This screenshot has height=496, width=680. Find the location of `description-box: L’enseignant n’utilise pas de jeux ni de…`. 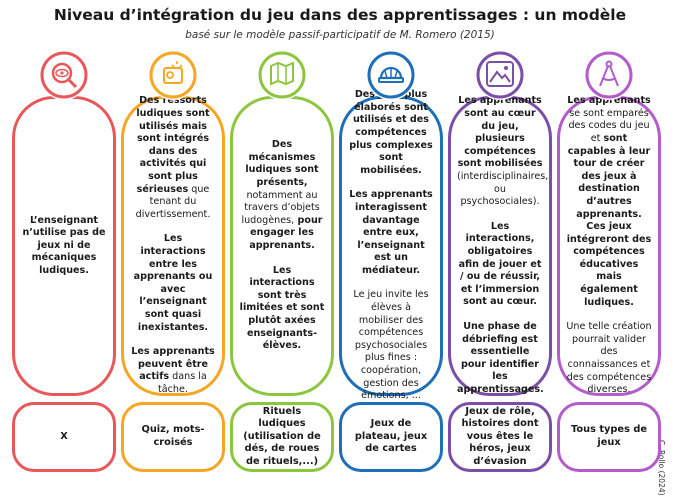

description-box: L’enseignant n’utilise pas de jeux ni de… is located at coordinates (64, 246).